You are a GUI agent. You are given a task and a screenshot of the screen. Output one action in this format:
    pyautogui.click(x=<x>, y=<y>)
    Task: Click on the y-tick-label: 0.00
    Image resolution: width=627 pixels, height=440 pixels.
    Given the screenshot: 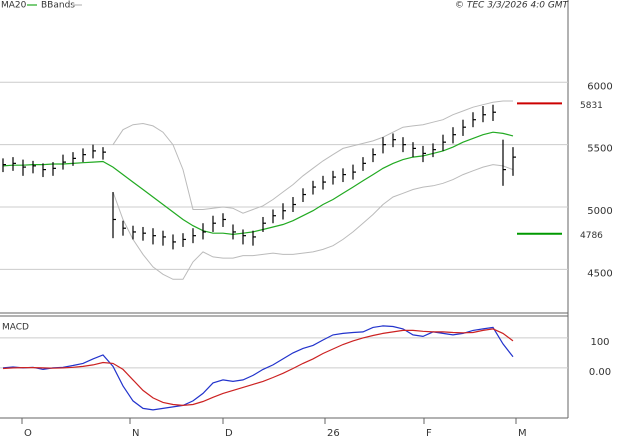 What is the action you would take?
    pyautogui.click(x=600, y=372)
    